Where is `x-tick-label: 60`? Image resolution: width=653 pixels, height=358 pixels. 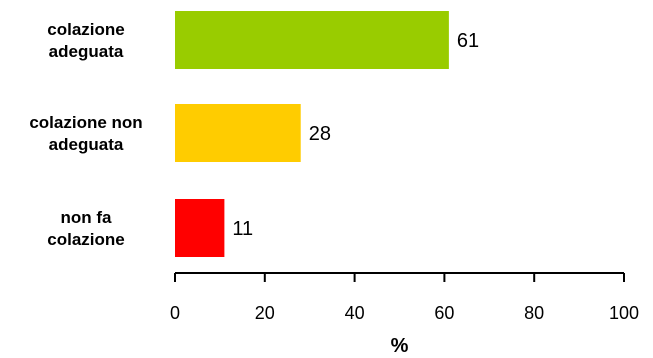 x-tick-label: 60 is located at coordinates (444, 313).